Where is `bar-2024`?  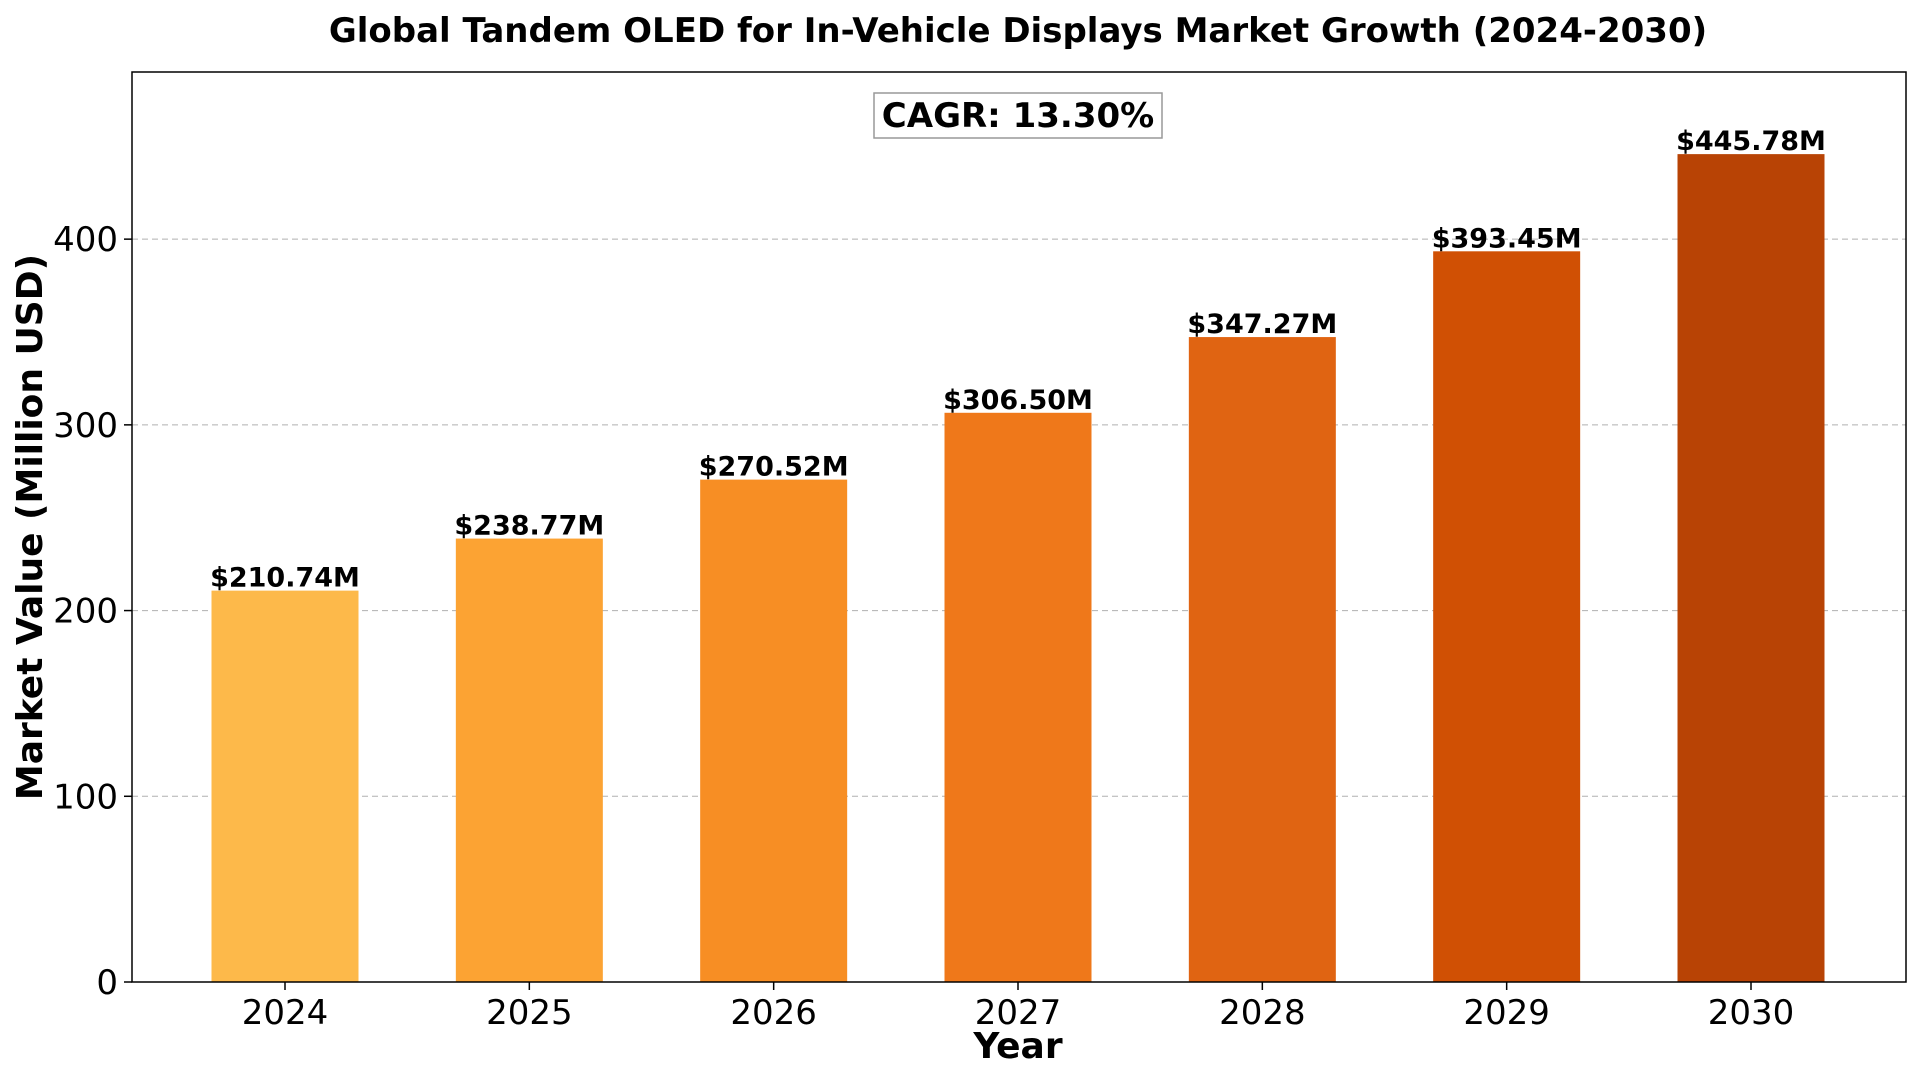
bar-2024 is located at coordinates (285, 786).